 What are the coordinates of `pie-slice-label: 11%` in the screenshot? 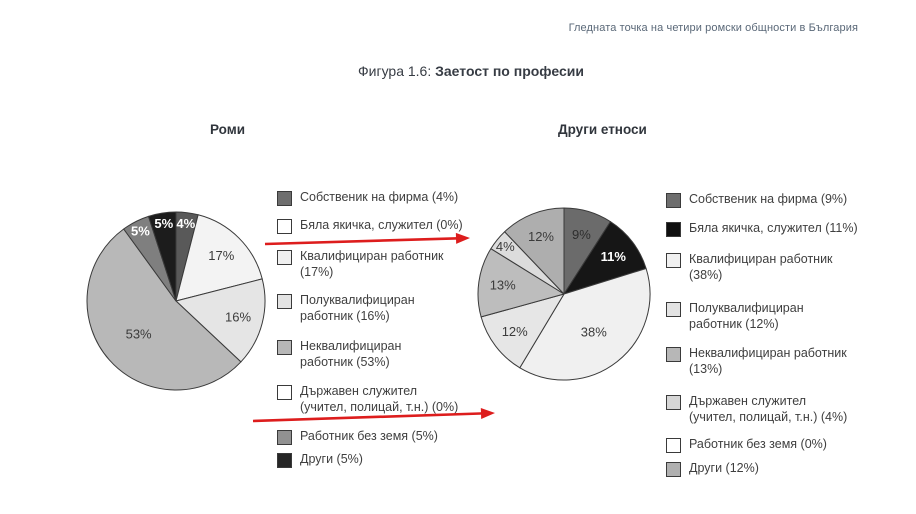 It's located at (614, 256).